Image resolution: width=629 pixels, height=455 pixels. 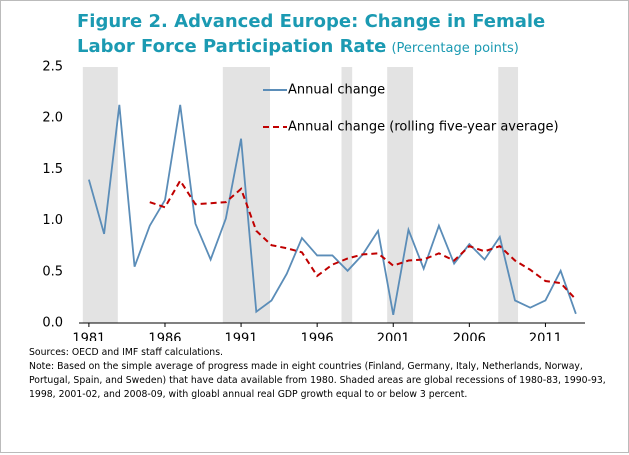 I want to click on x-tick-label: 1991, so click(x=241, y=337).